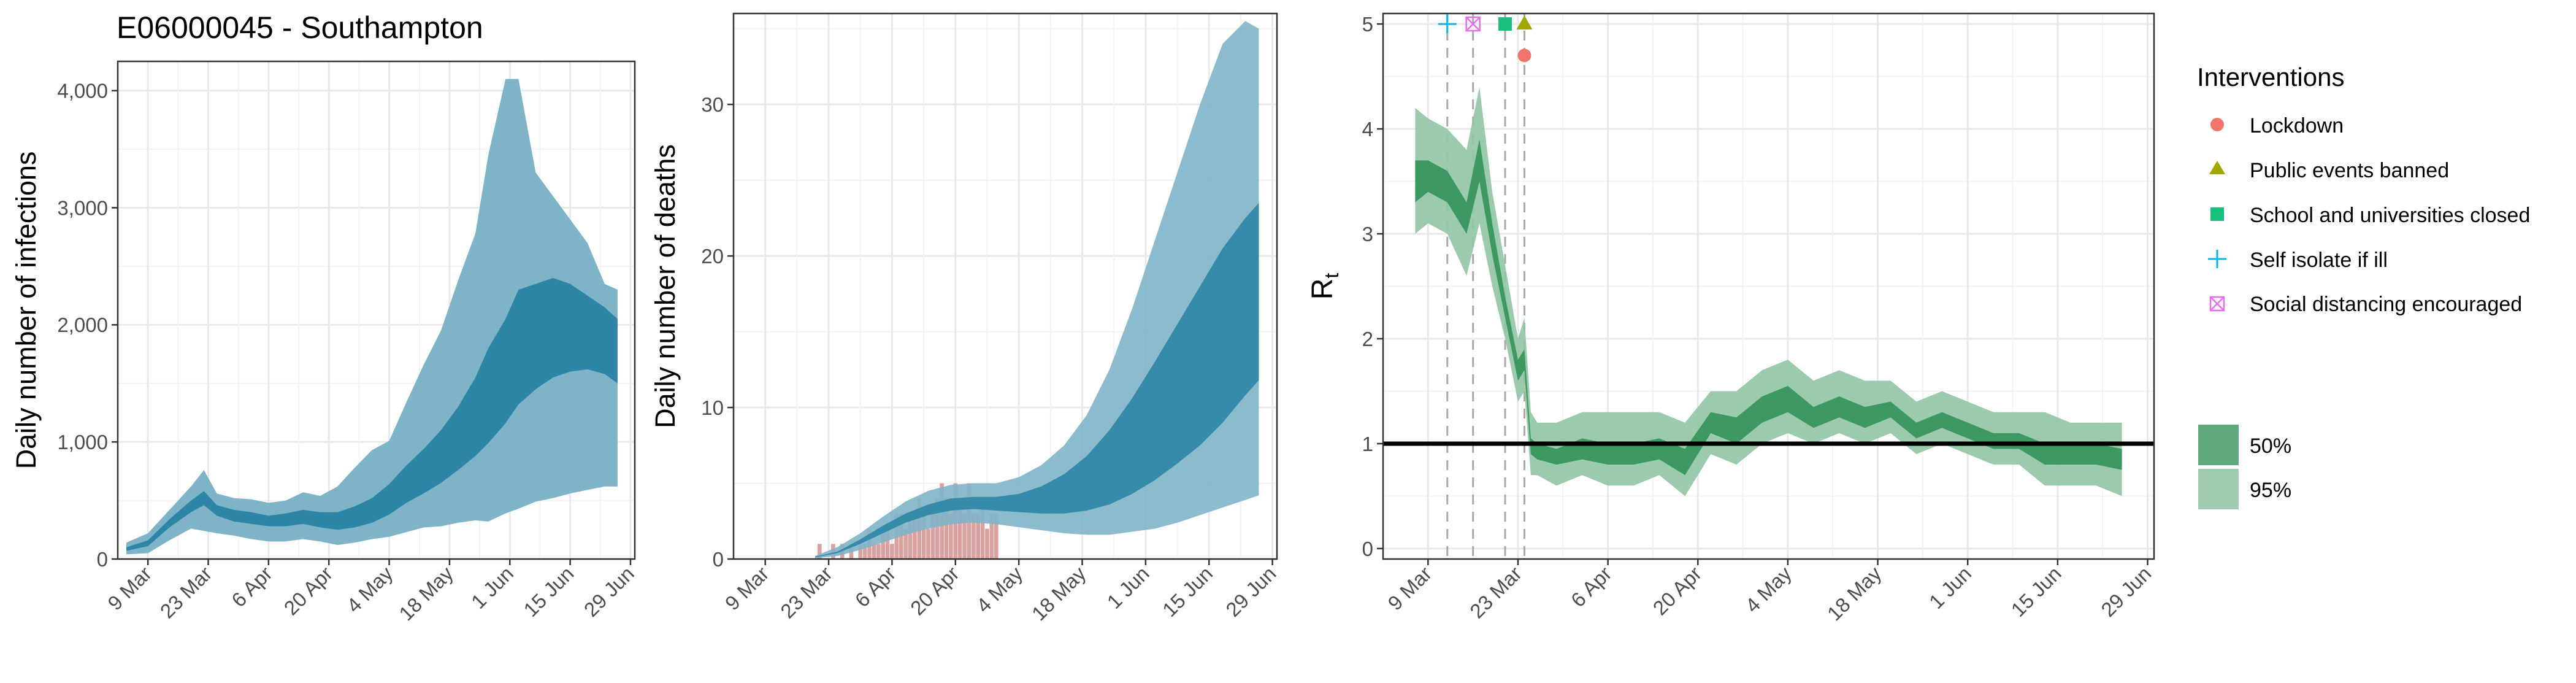  Describe the element at coordinates (2217, 214) in the screenshot. I see `square-icon` at that location.